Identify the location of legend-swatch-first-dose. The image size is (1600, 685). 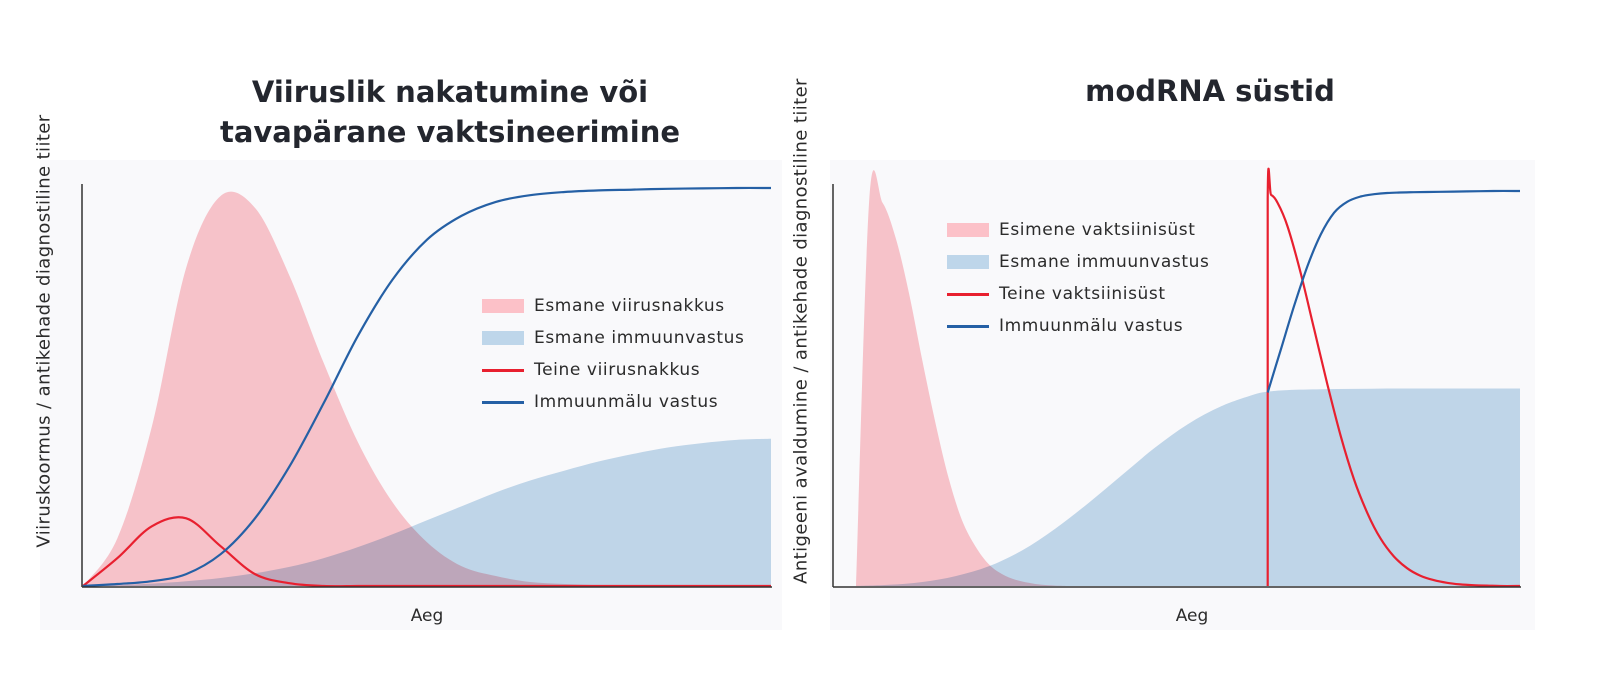
(968, 230).